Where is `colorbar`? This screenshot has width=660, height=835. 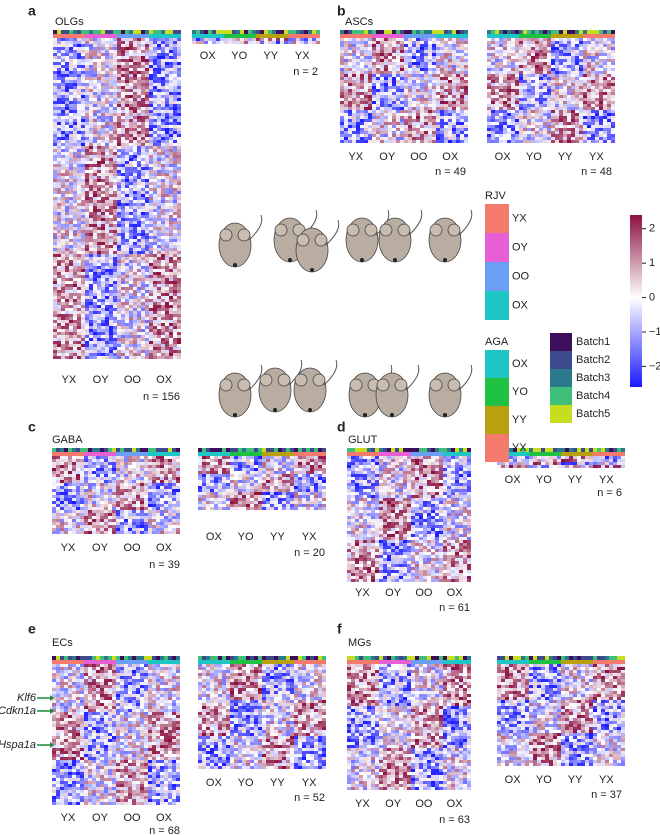 colorbar is located at coordinates (636, 301).